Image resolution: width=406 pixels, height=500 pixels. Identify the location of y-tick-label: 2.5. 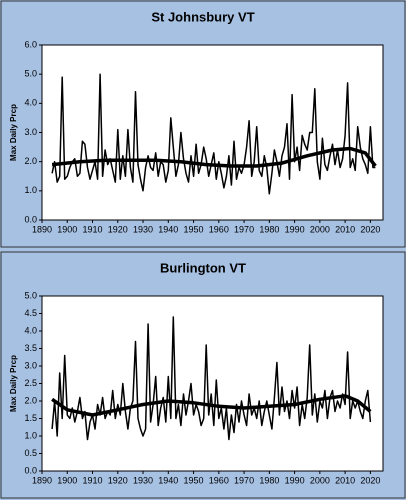
(30, 383).